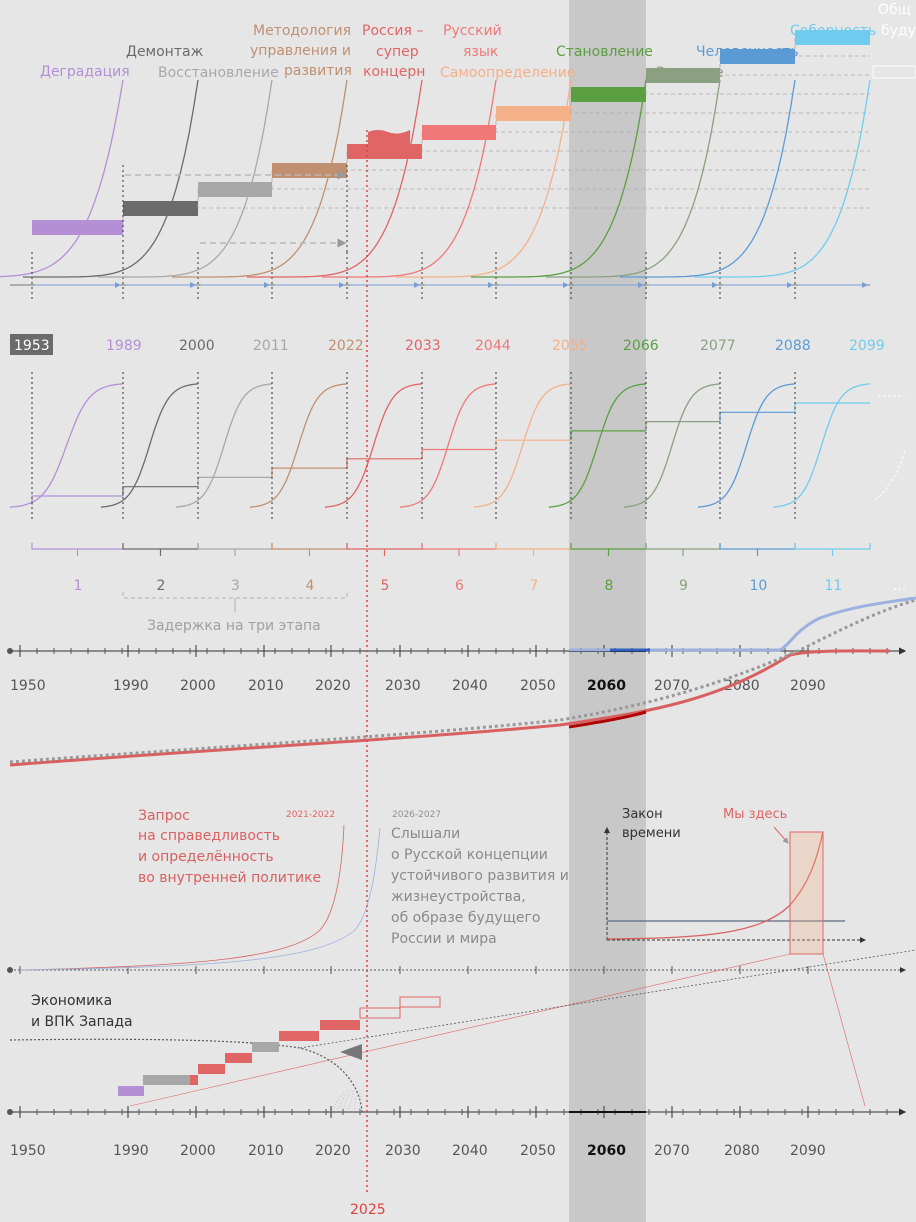 The height and width of the screenshot is (1222, 916). What do you see at coordinates (425, 834) in the screenshot?
I see `heard-line-1: Слышали` at bounding box center [425, 834].